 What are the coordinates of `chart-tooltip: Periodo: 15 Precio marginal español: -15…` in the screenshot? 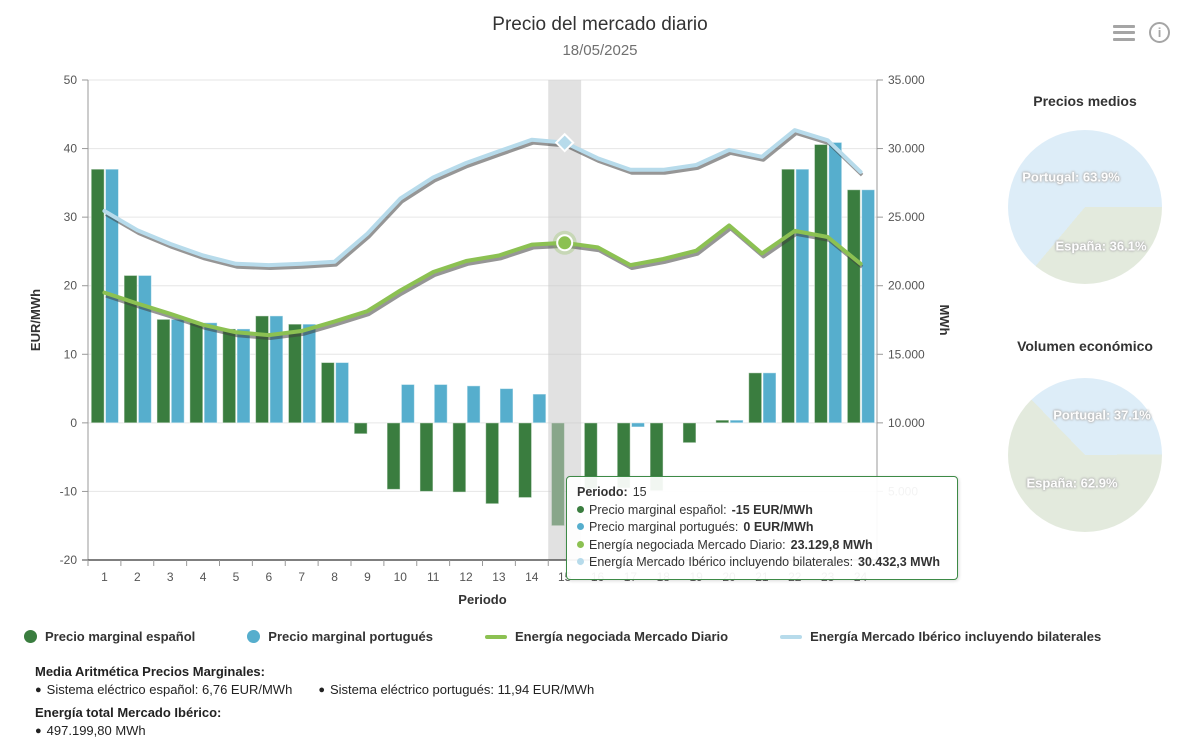 It's located at (762, 528).